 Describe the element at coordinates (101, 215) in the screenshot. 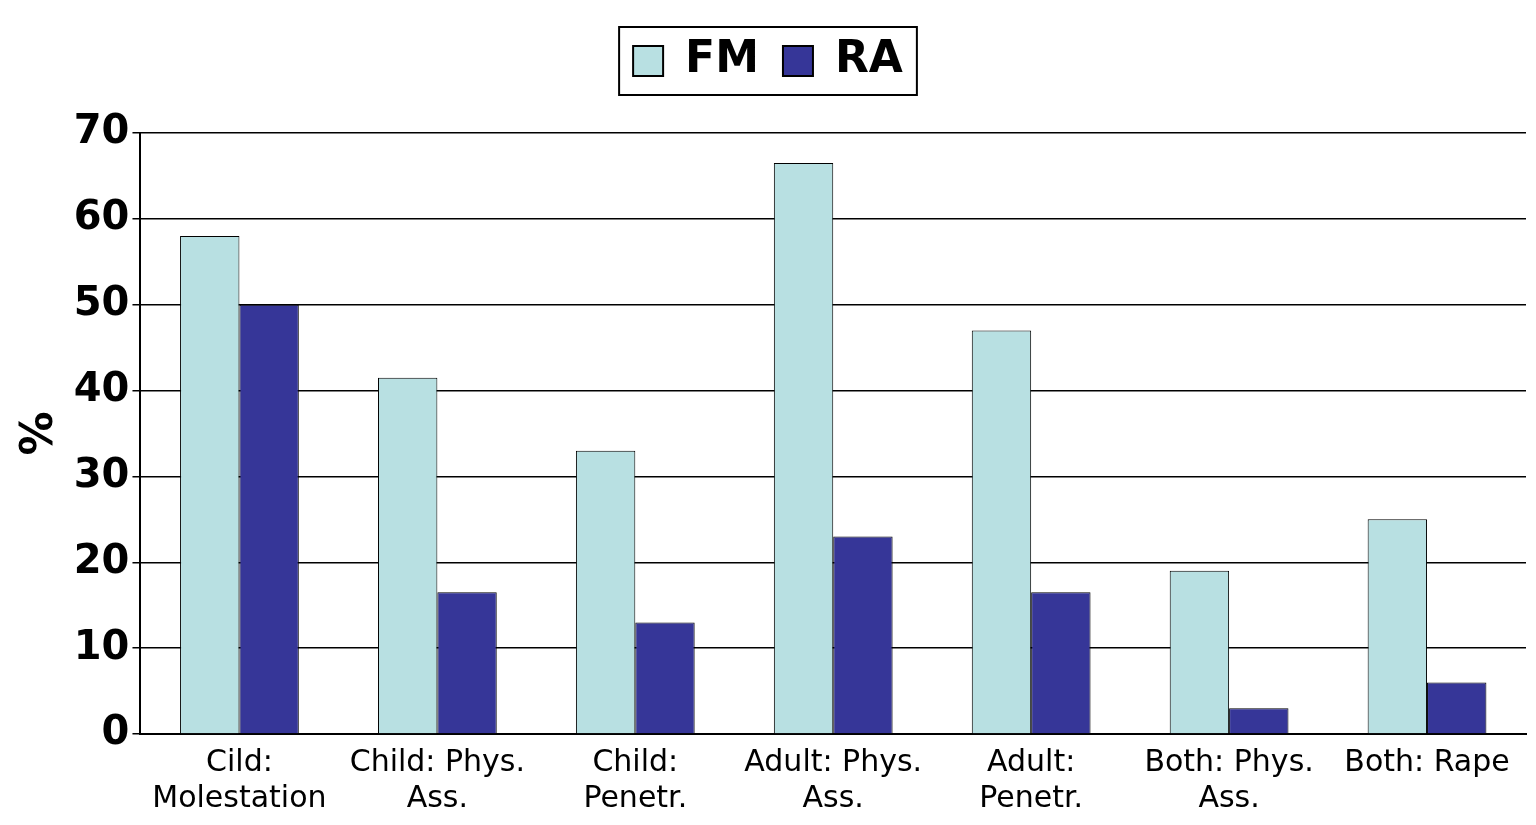

I see `y-tick-label: 60` at that location.